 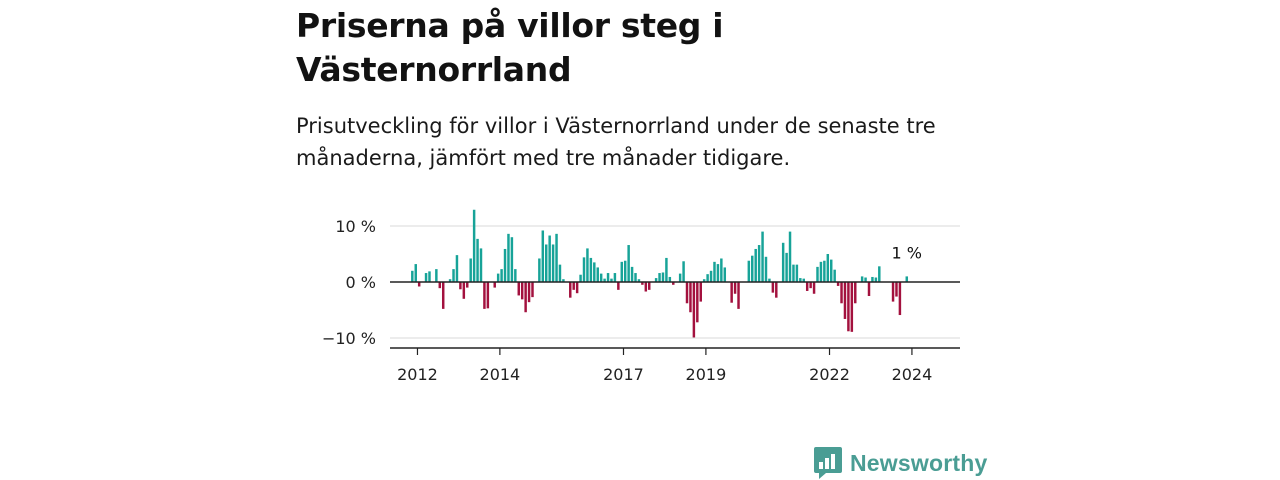 I want to click on brand-logo: Newsworthy, so click(x=900, y=463).